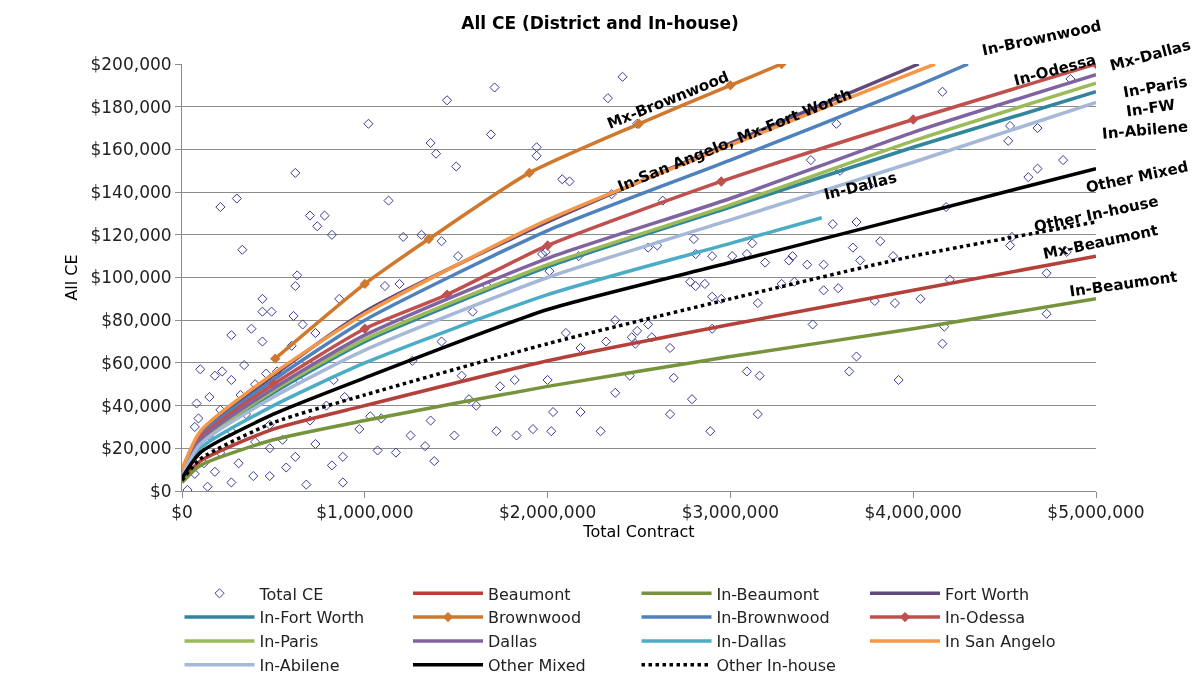  Describe the element at coordinates (131, 106) in the screenshot. I see `y-tick-label: $180,000` at that location.